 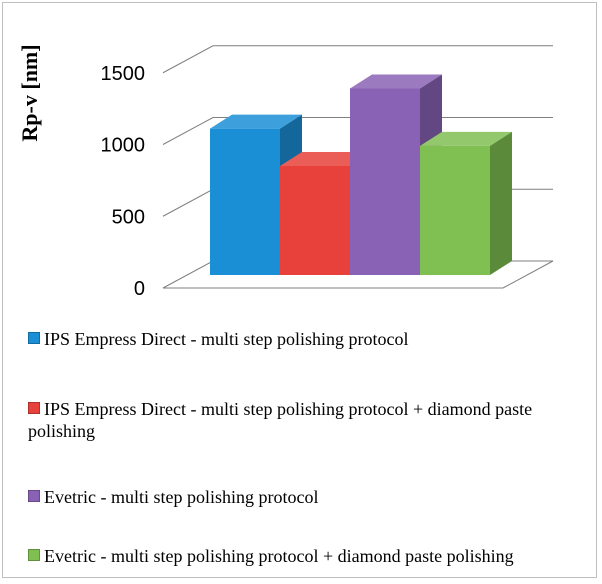 What do you see at coordinates (358, 274) in the screenshot?
I see `floor-plane` at bounding box center [358, 274].